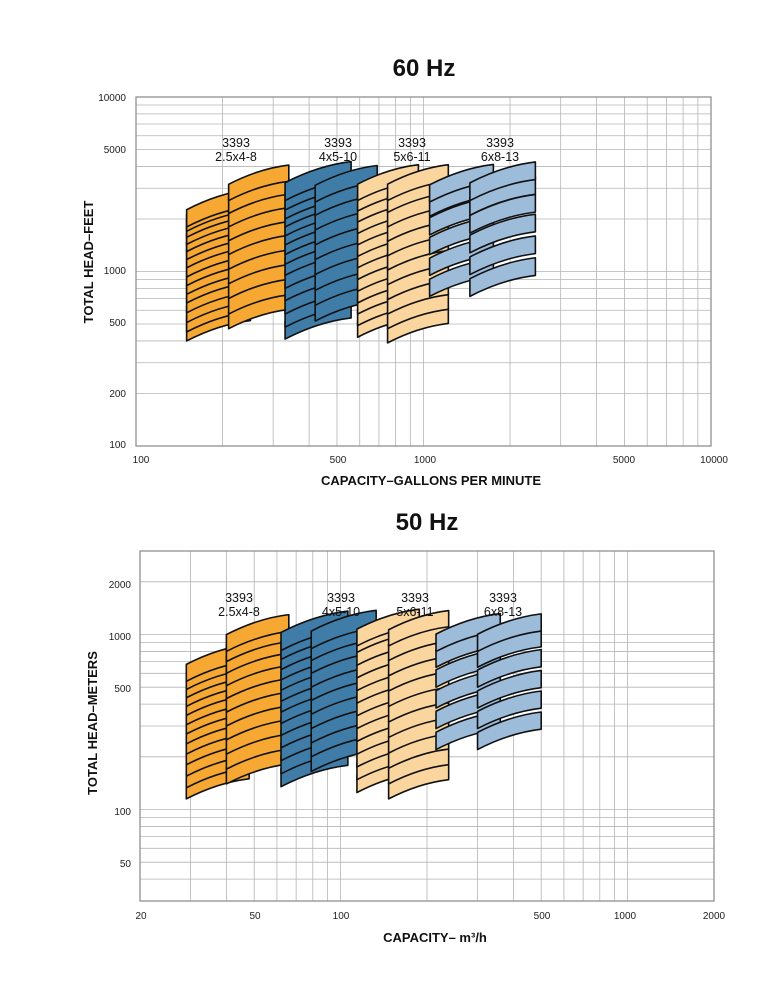 The height and width of the screenshot is (990, 763). Describe the element at coordinates (431, 480) in the screenshot. I see `chart-60hz-x-axis-label: CAPACITY–GALLONS PER MINUTE` at that location.